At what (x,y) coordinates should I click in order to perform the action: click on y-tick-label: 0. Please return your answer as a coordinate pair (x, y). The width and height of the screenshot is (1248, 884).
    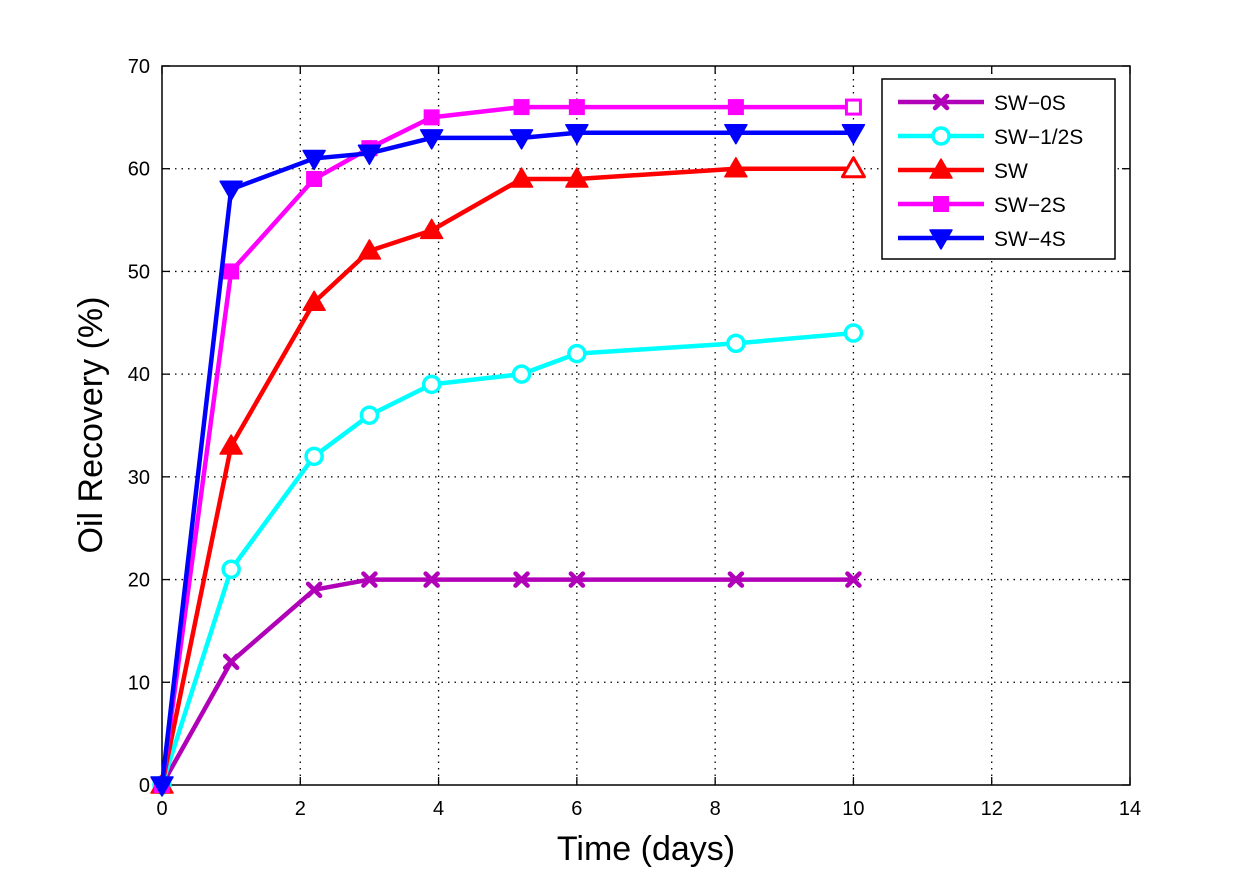
    Looking at the image, I should click on (144, 786).